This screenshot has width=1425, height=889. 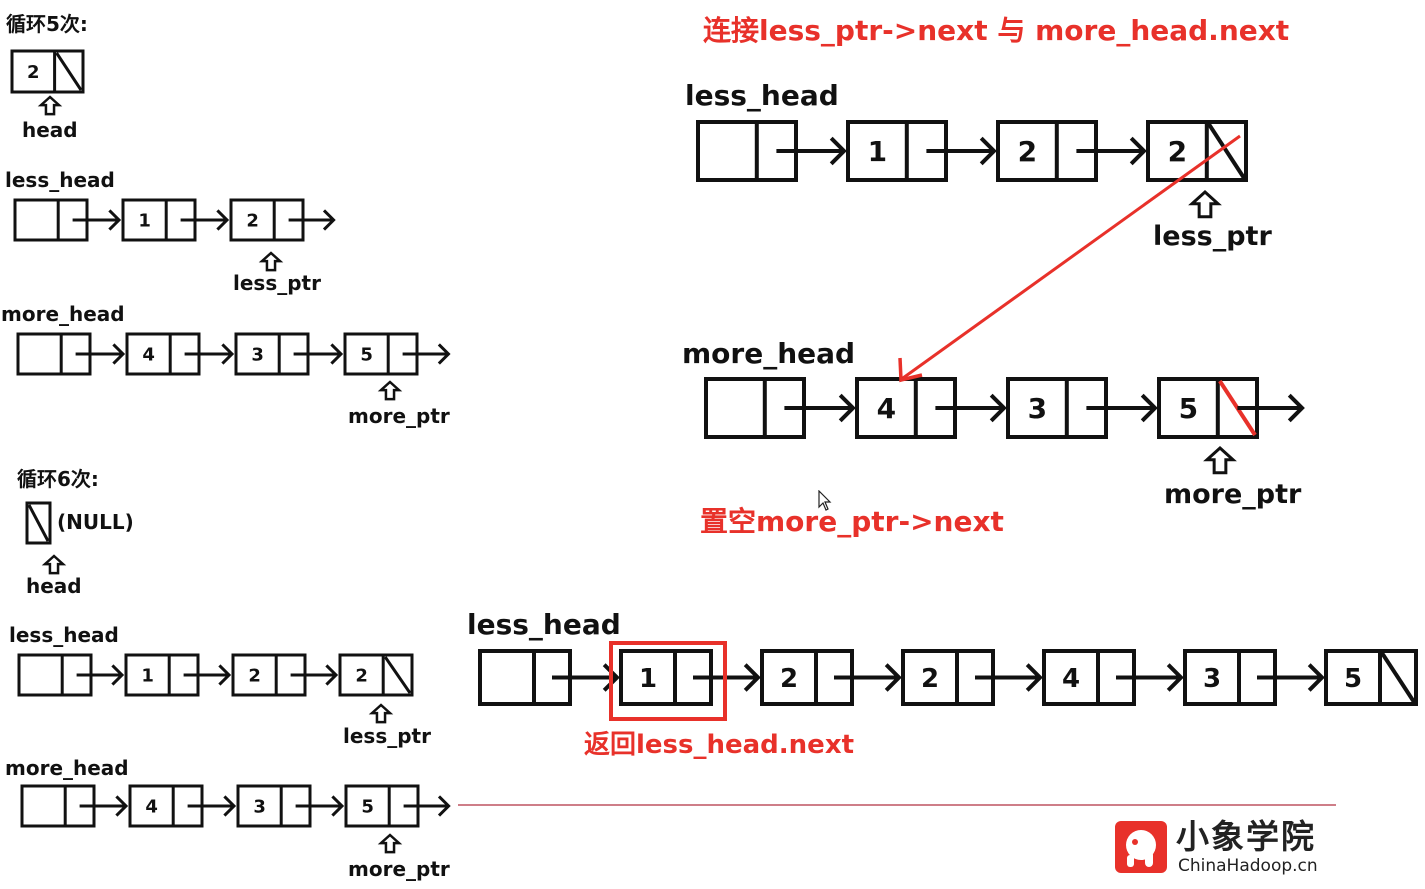 I want to click on loop6-less-ptr-up-arrow-icon, so click(x=381, y=713).